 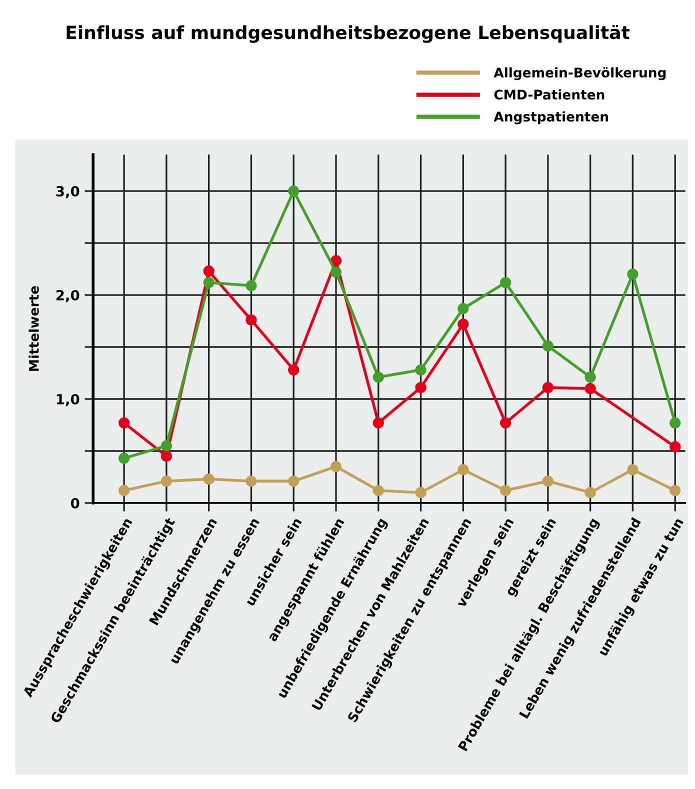 What do you see at coordinates (348, 33) in the screenshot?
I see `chart-title: Einfluss auf mundgesundheitsbezogene Lebensqualität` at bounding box center [348, 33].